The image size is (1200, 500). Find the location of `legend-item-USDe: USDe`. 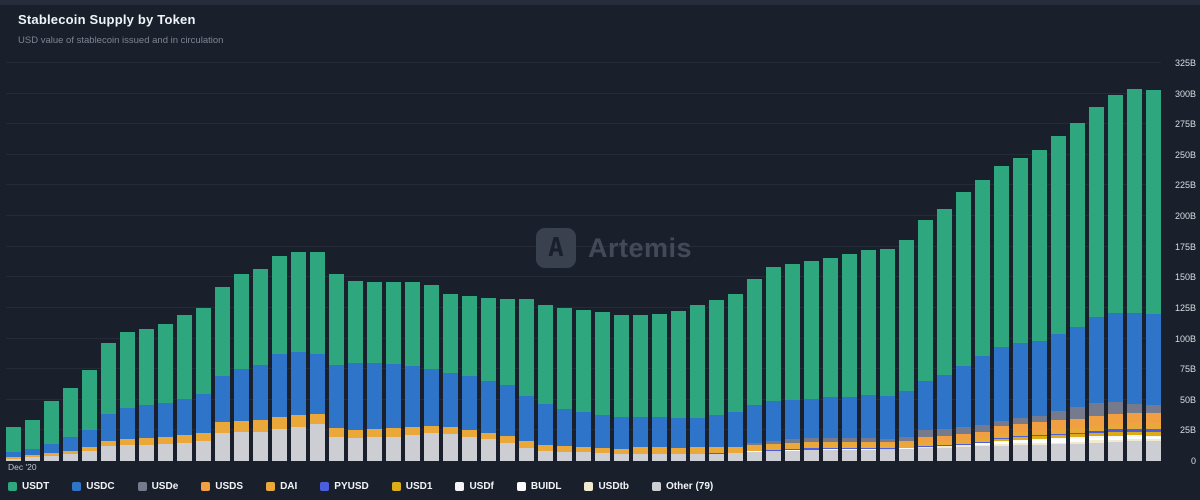

legend-item-USDe: USDe is located at coordinates (157, 486).